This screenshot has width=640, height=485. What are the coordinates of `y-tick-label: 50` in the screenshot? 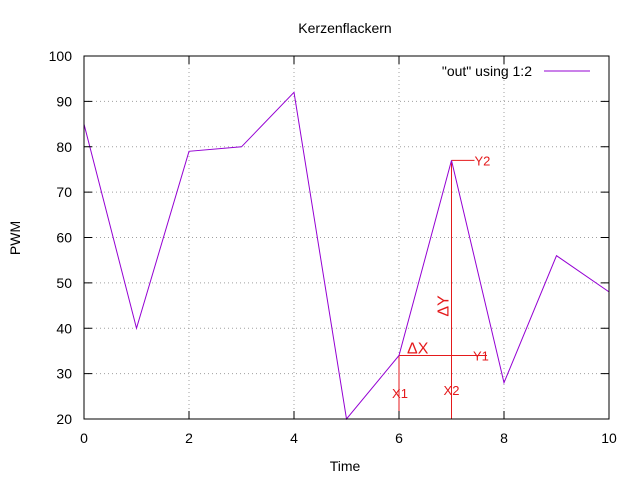 It's located at (64, 283).